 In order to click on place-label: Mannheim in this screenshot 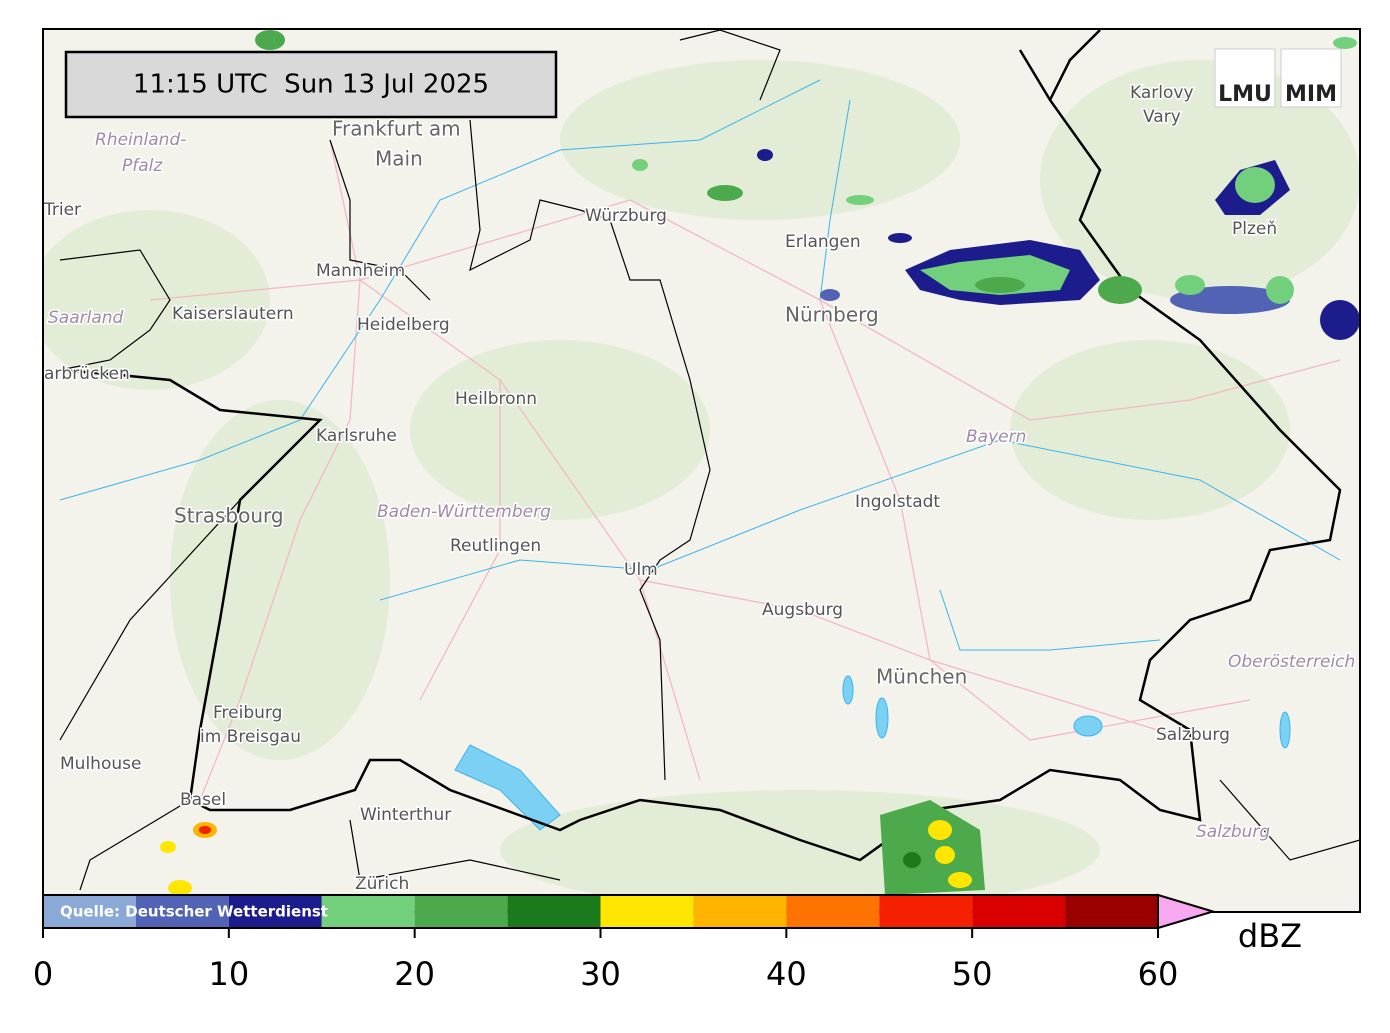, I will do `click(360, 271)`.